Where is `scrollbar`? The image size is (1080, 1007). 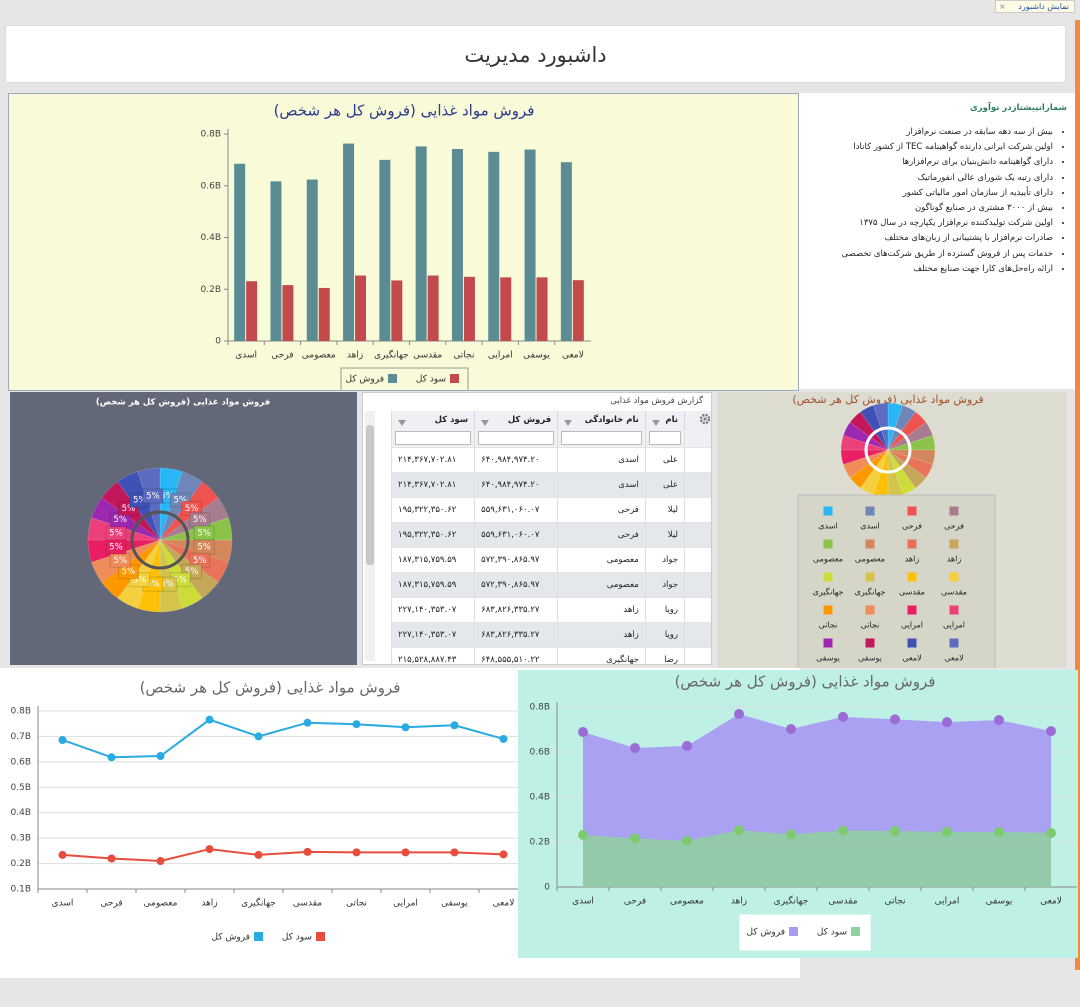 scrollbar is located at coordinates (370, 536).